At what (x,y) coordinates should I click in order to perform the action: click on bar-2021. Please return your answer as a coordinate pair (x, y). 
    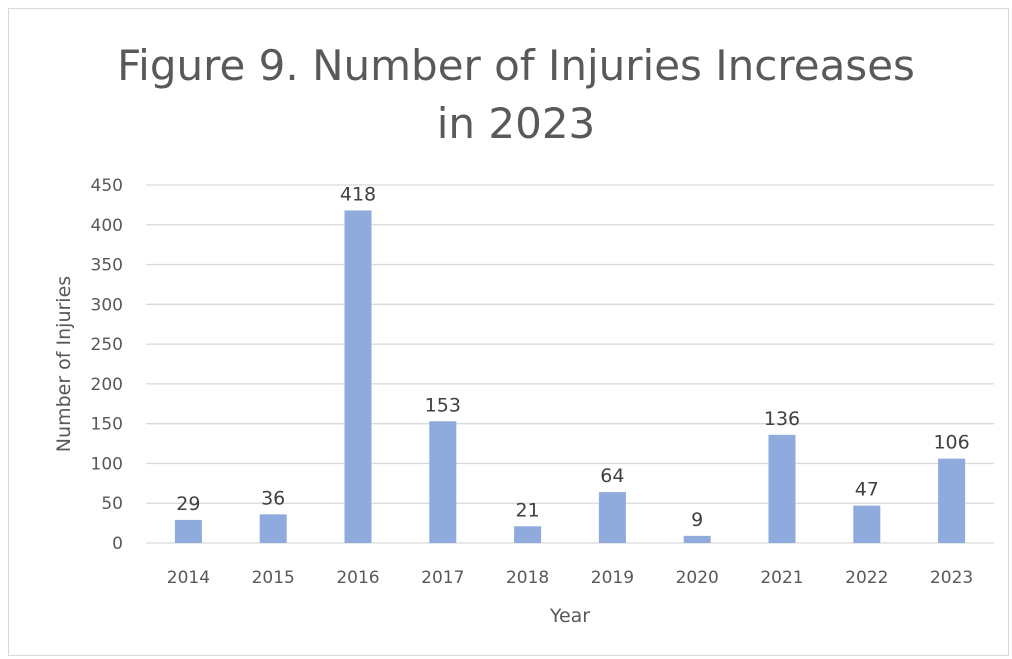
    Looking at the image, I should click on (782, 488).